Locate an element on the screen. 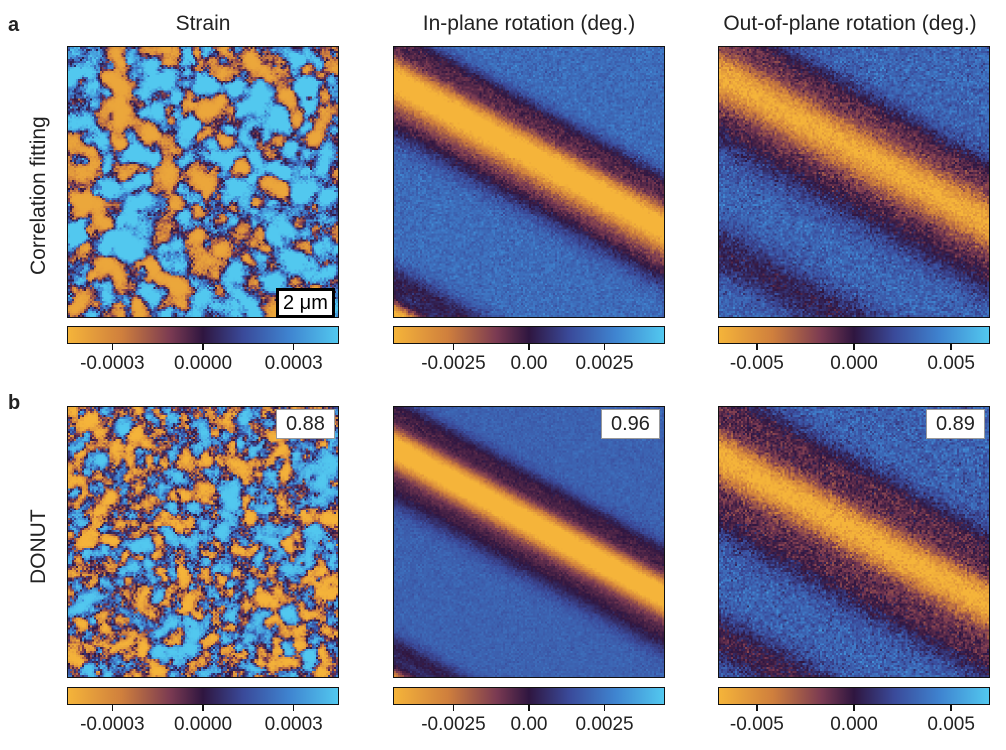  heatmap-a-outplane is located at coordinates (854, 182).